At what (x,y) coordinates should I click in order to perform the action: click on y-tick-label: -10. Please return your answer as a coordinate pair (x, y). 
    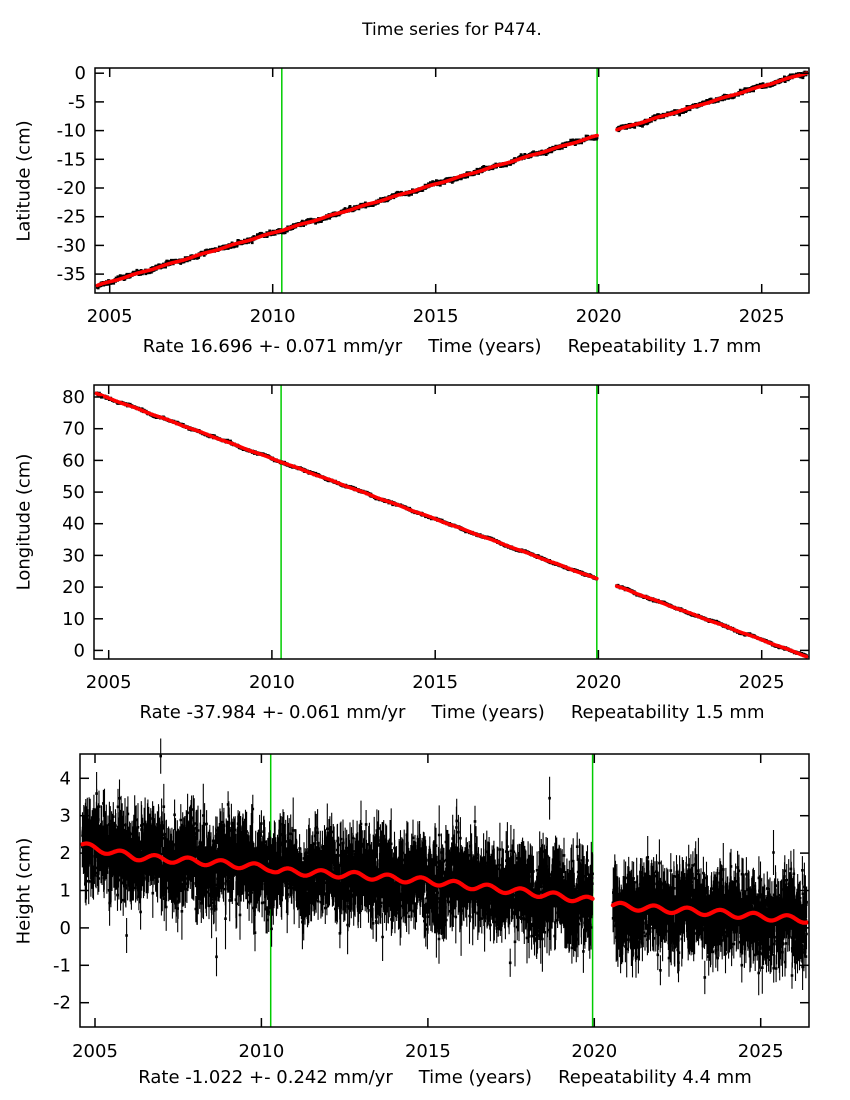
    Looking at the image, I should click on (71, 131).